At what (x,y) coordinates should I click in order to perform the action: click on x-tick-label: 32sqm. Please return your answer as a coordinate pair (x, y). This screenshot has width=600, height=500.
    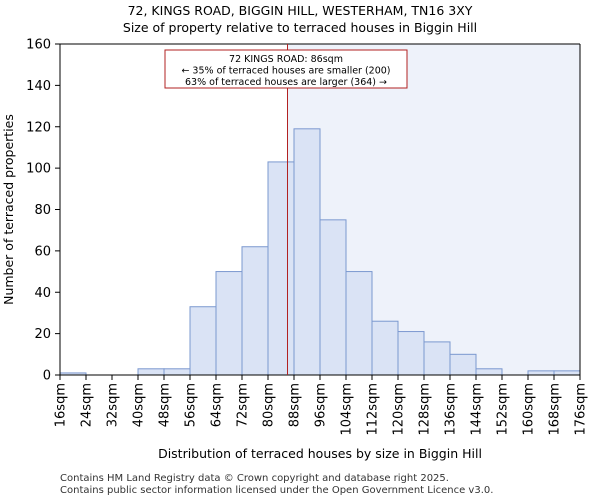
    Looking at the image, I should click on (113, 405).